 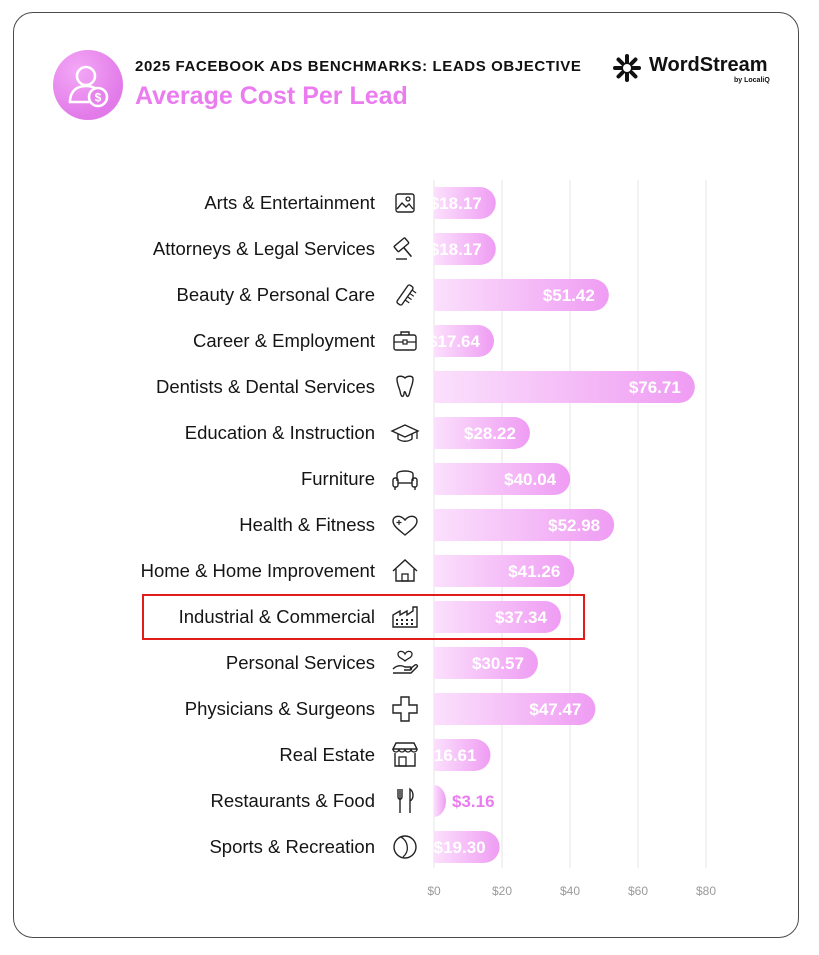 What do you see at coordinates (405, 754) in the screenshot?
I see `storefront-icon` at bounding box center [405, 754].